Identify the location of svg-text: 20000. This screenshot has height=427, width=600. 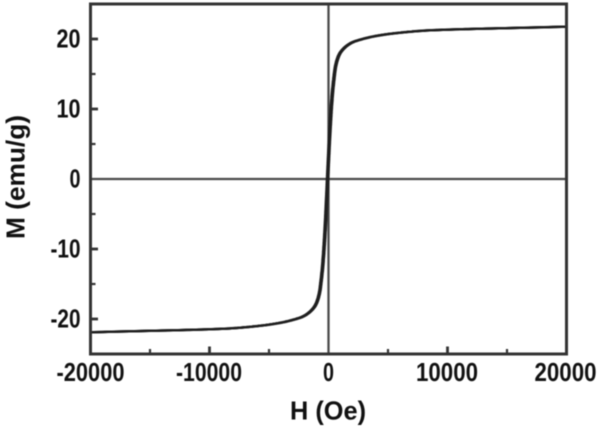
(566, 372).